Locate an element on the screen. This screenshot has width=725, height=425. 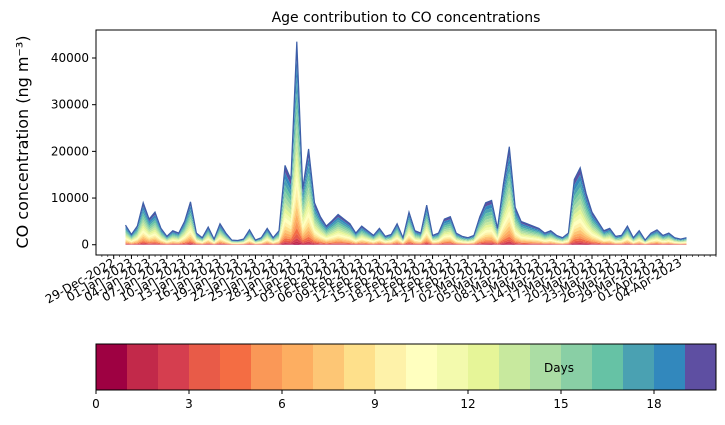
colorbar-frame is located at coordinates (406, 367).